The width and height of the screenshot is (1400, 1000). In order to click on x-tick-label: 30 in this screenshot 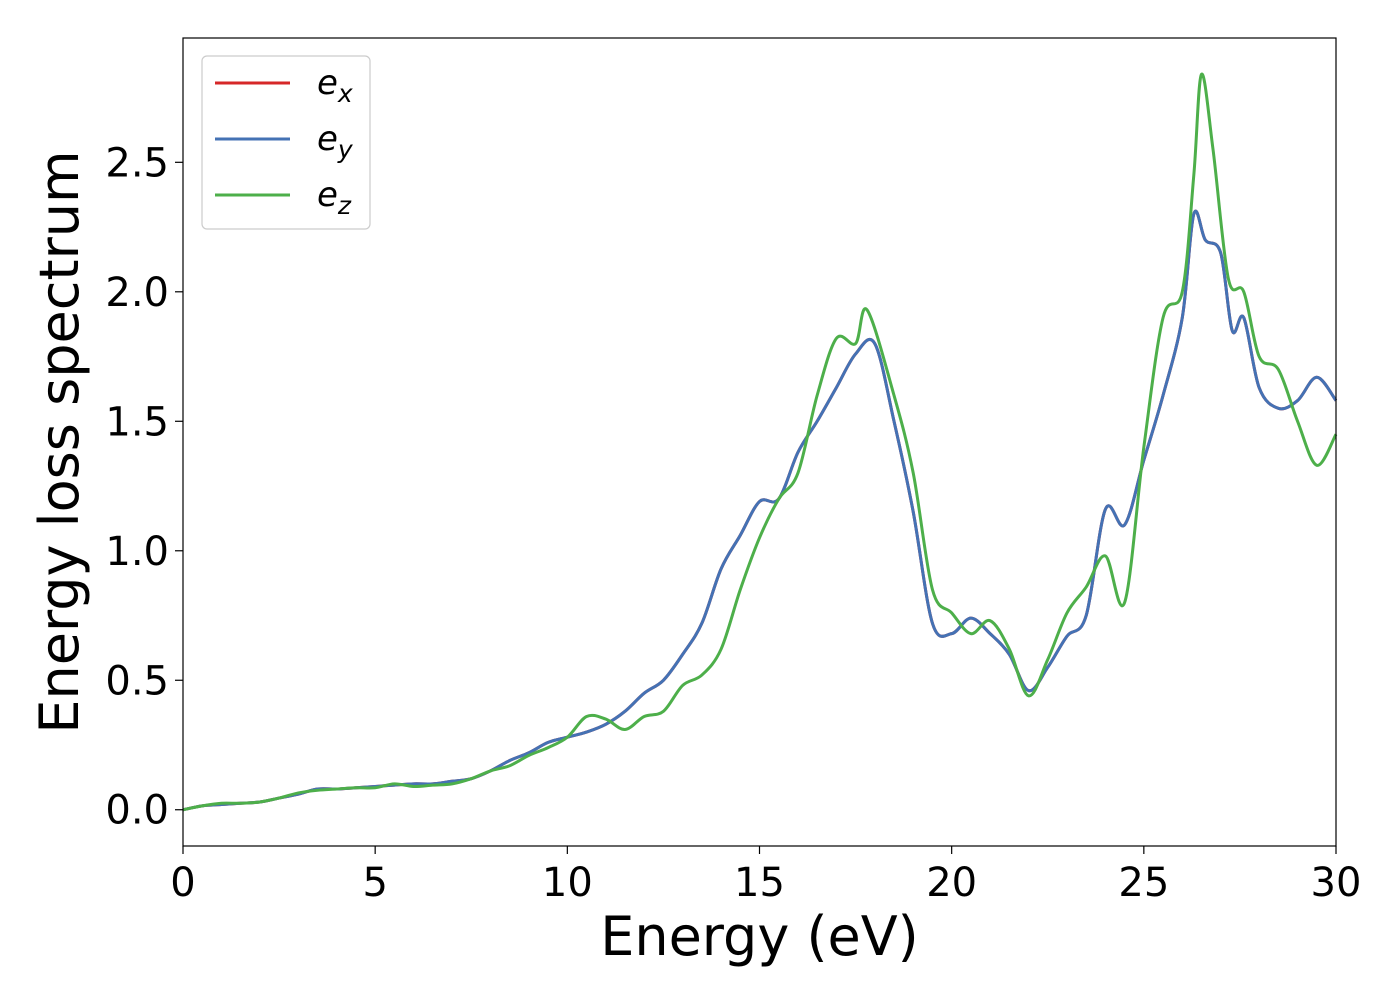, I will do `click(1336, 883)`.